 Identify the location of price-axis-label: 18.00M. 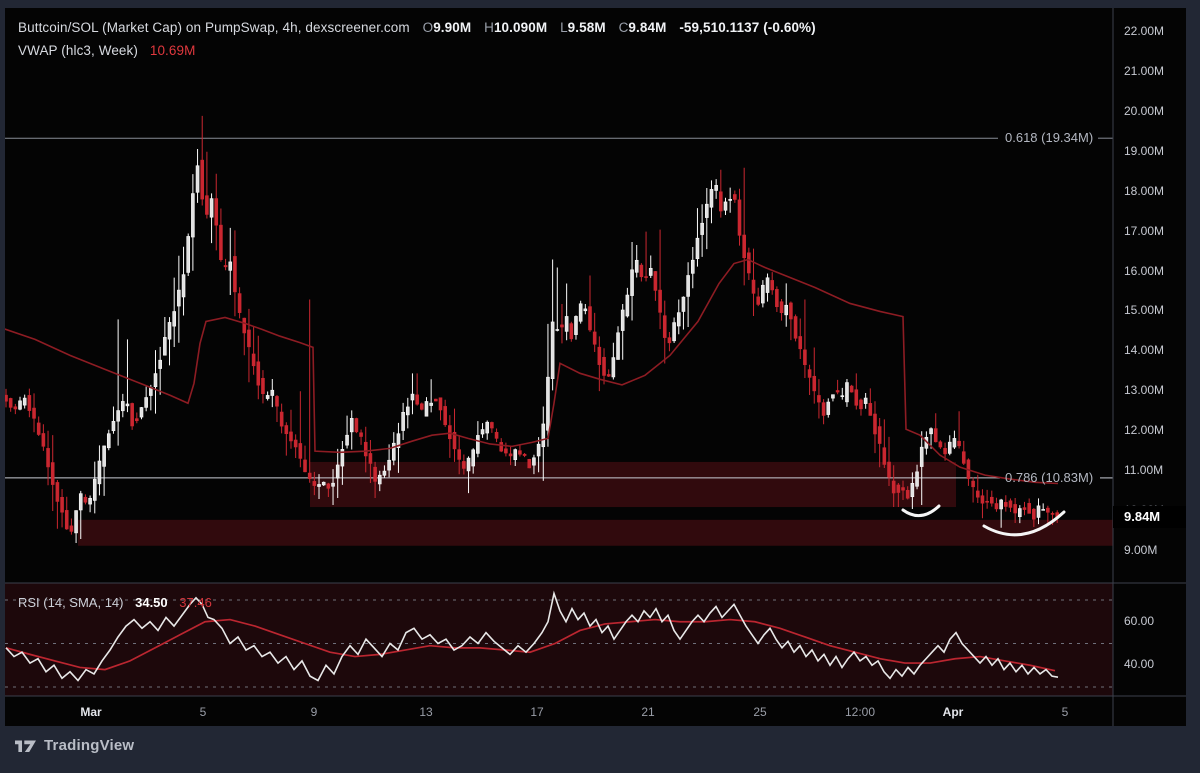
(1144, 190).